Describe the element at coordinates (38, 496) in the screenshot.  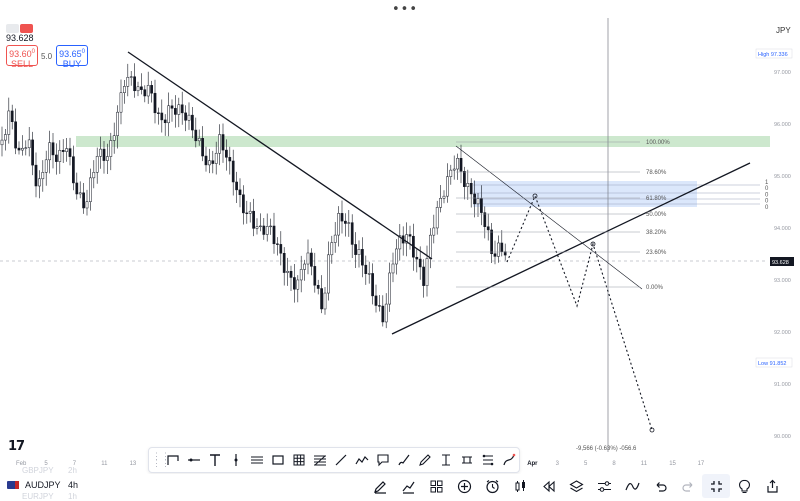
I see `ghost-symbol-bottom: EURJPY` at that location.